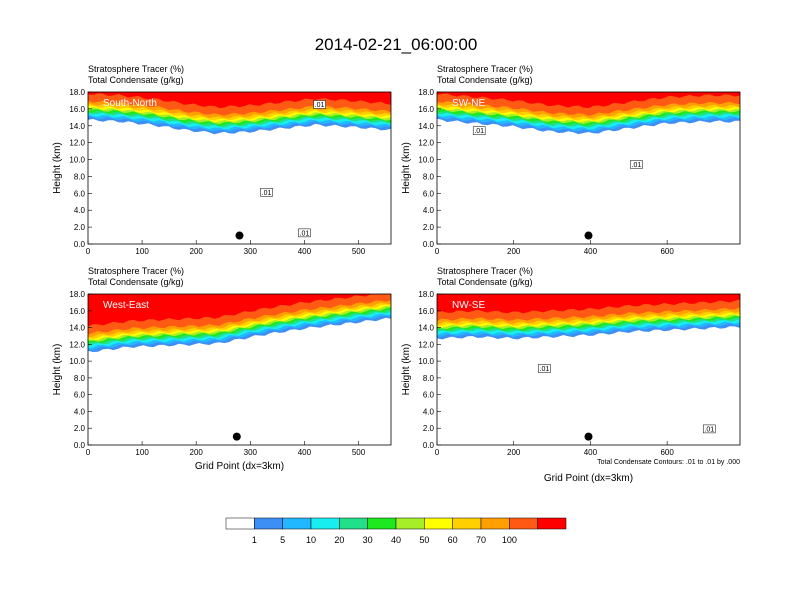  Describe the element at coordinates (126, 305) in the screenshot. I see `panel-name: West-East` at that location.